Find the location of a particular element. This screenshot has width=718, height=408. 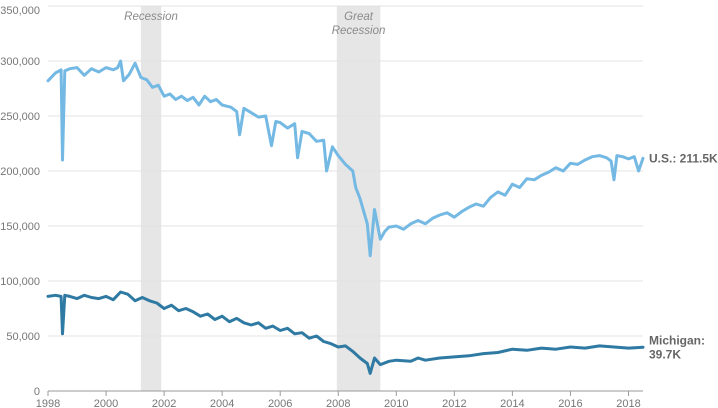

series-end-labels: U.S.: 211.5K Michigan:39.7K is located at coordinates (683, 256).